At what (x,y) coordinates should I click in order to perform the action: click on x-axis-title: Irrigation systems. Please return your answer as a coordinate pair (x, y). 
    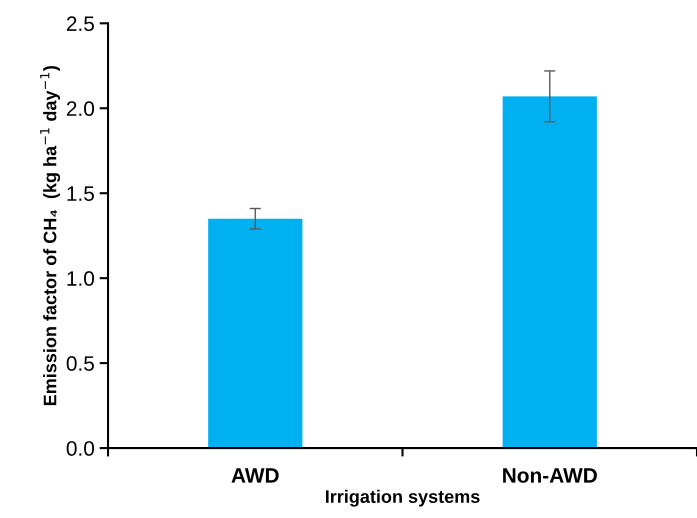
    Looking at the image, I should click on (403, 498).